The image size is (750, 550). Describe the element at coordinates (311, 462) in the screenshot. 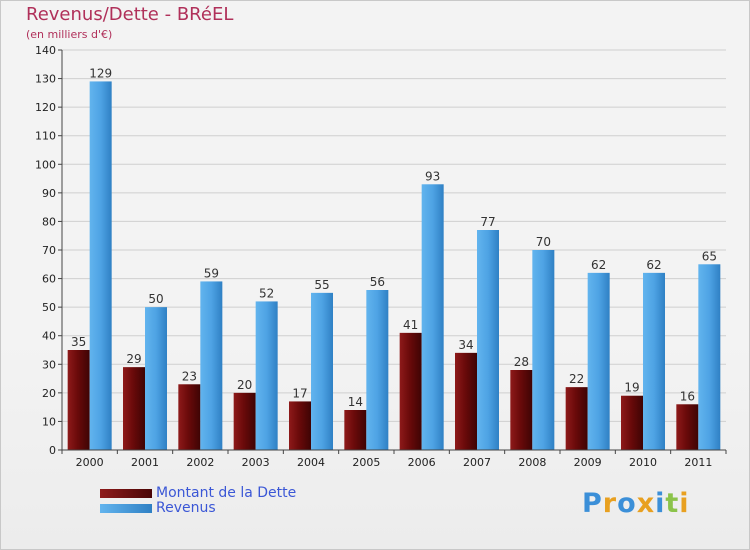

I see `x-tick-label: 2004` at that location.